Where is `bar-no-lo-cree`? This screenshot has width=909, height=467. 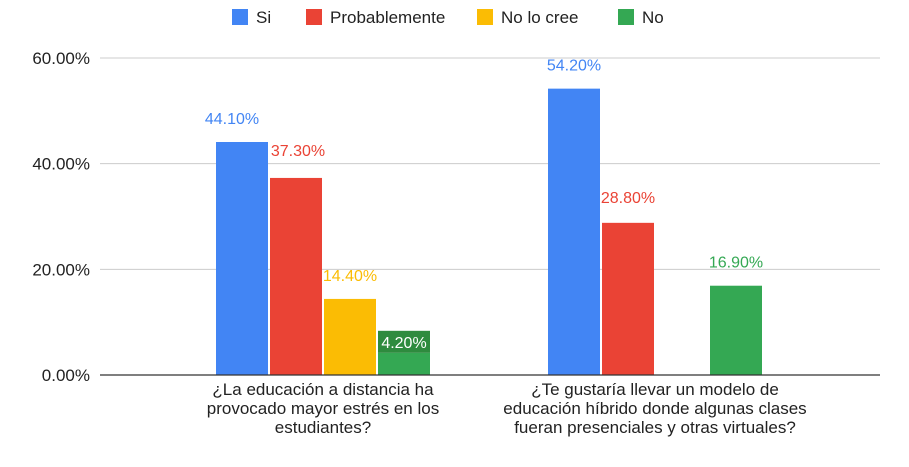 bar-no-lo-cree is located at coordinates (350, 336).